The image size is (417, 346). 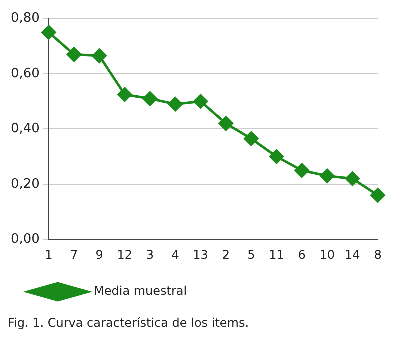 What do you see at coordinates (176, 255) in the screenshot?
I see `x-tick-label: 4` at bounding box center [176, 255].